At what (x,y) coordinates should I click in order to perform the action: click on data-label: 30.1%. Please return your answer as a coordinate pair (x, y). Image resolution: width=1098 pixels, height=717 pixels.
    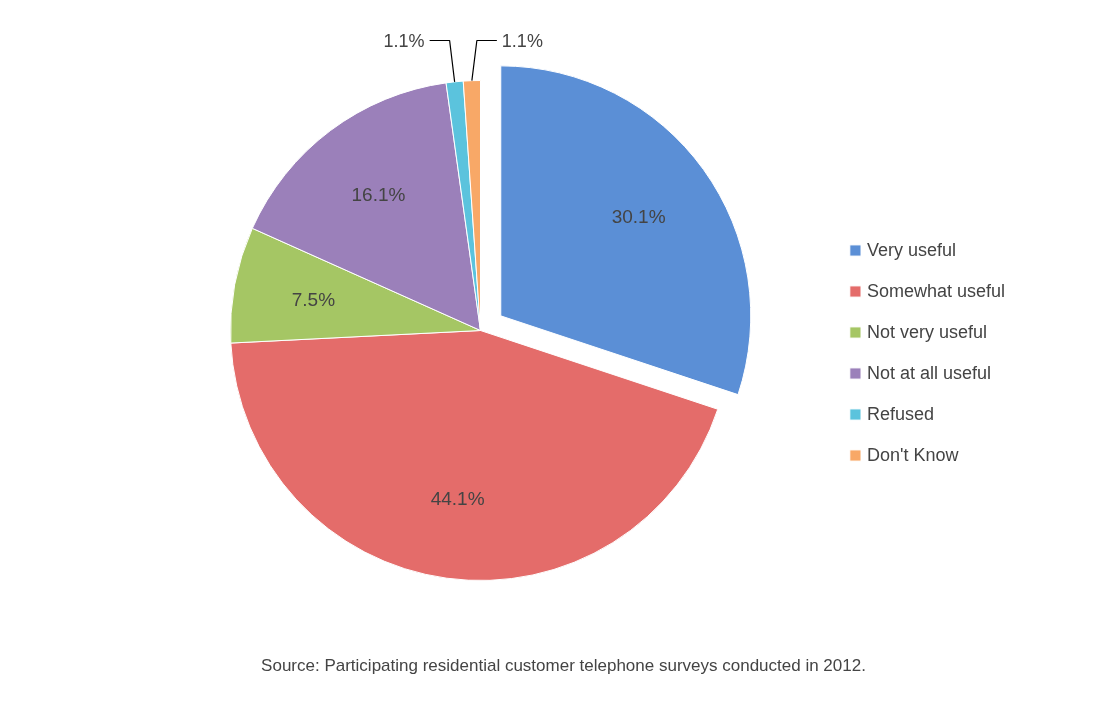
    Looking at the image, I should click on (638, 216).